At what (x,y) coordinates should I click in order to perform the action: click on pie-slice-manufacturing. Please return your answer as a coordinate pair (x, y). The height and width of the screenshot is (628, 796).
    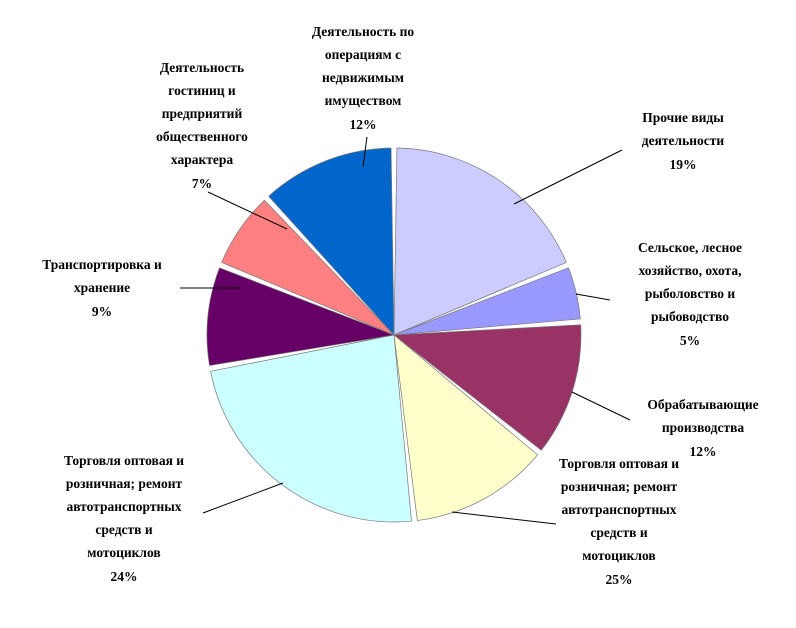
    Looking at the image, I should click on (487, 387).